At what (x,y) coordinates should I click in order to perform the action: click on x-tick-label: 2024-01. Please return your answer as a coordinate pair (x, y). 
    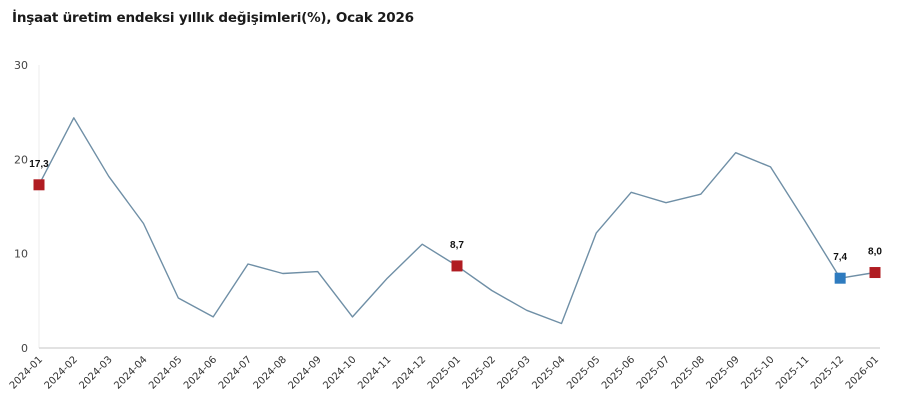
    Looking at the image, I should click on (26, 372).